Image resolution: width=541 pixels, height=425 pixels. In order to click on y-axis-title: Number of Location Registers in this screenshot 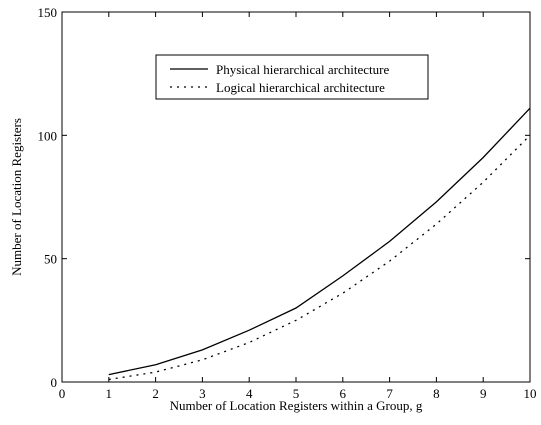, I will do `click(16, 197)`.